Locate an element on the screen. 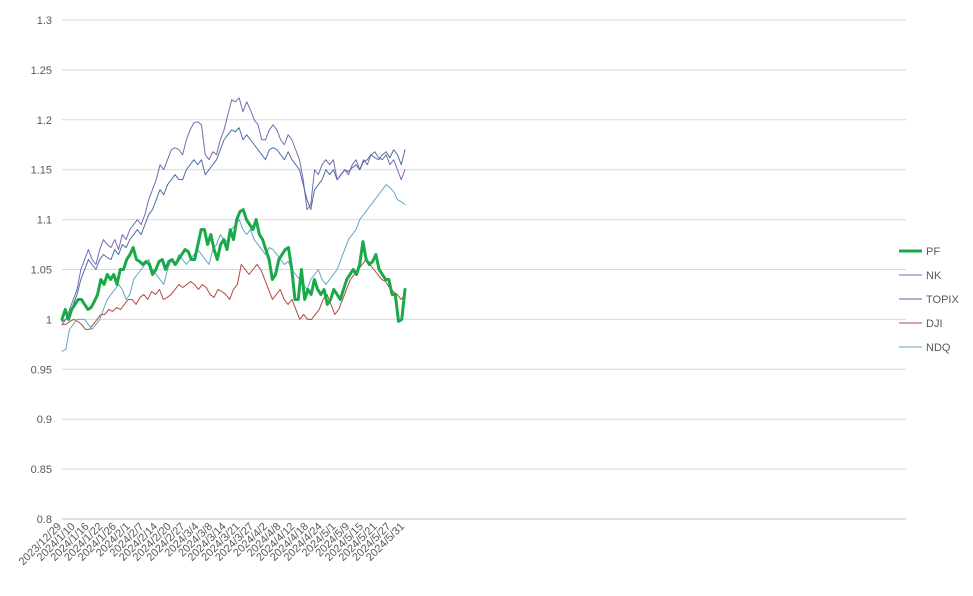  series-line-nk is located at coordinates (233, 211).